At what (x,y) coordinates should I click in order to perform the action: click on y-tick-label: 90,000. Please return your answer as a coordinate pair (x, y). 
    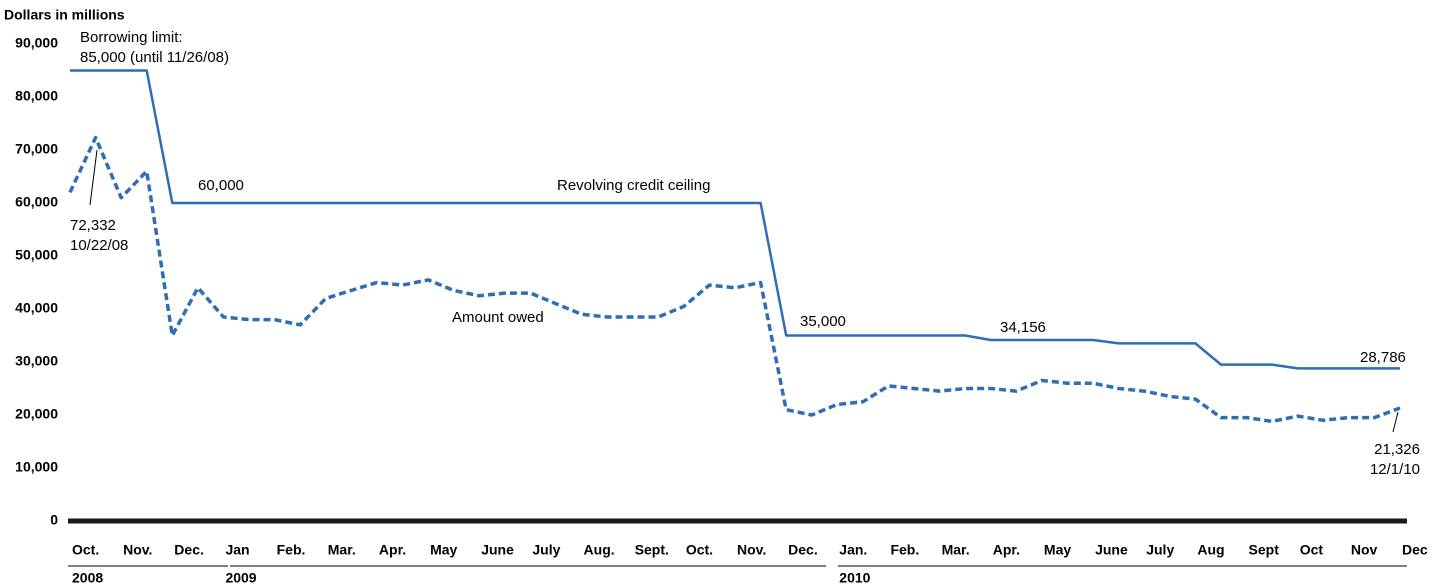
    Looking at the image, I should click on (36, 43).